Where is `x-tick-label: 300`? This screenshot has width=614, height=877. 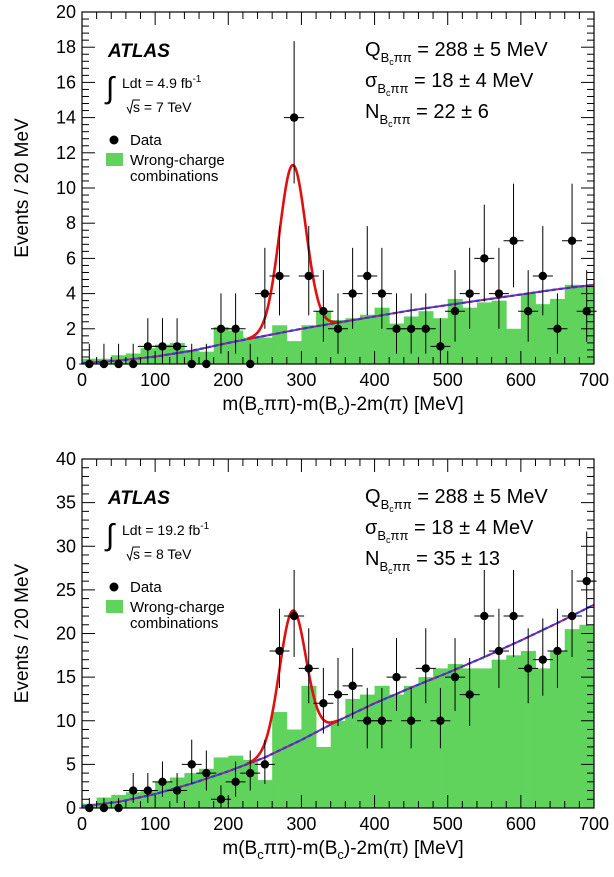 x-tick-label: 300 is located at coordinates (301, 380).